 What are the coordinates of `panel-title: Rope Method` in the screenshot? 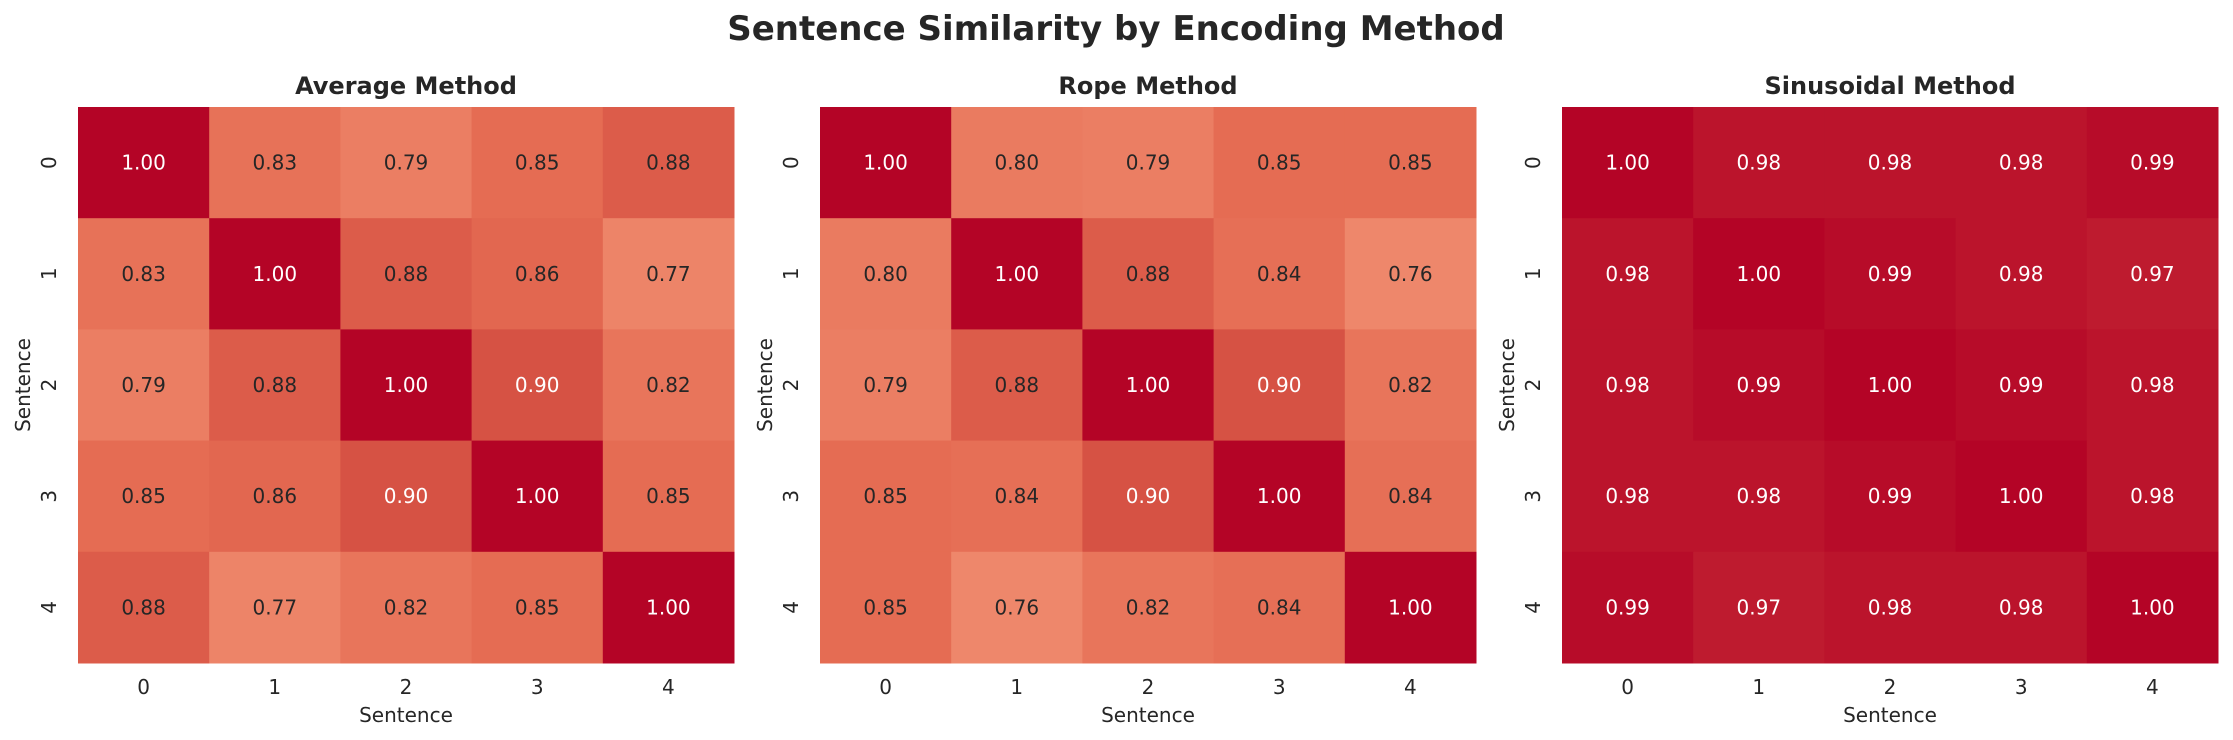 It's located at (1147, 86).